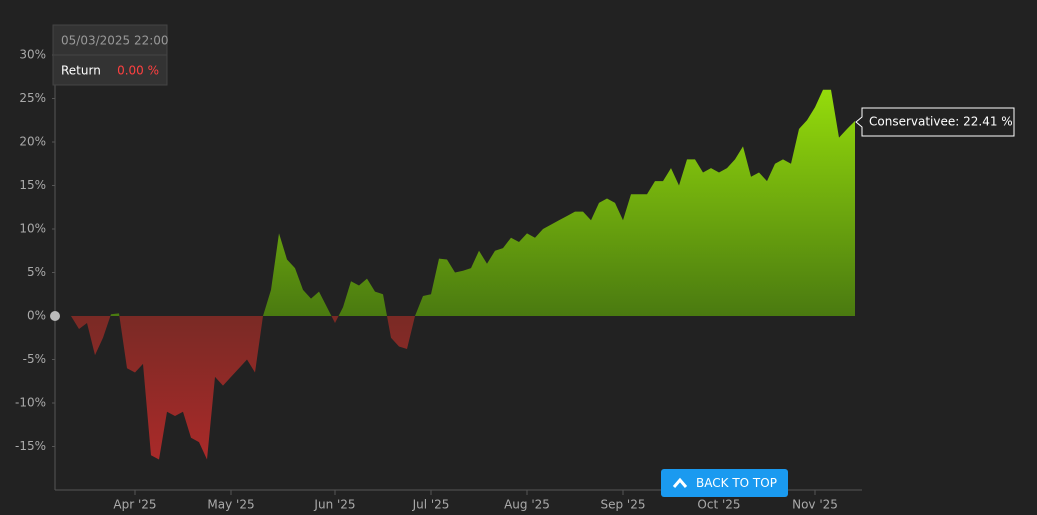  What do you see at coordinates (815, 505) in the screenshot?
I see `x-tick-label: Nov '25` at bounding box center [815, 505].